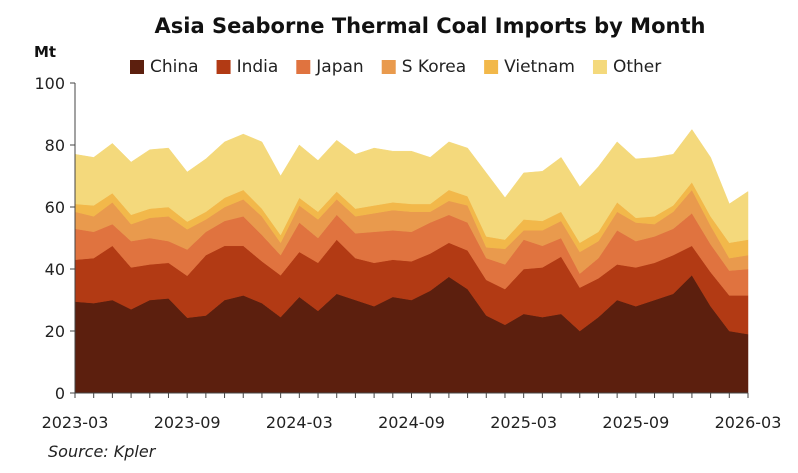 Image resolution: width=798 pixels, height=473 pixels. What do you see at coordinates (748, 422) in the screenshot?
I see `x-tick-label: 2026-03` at bounding box center [748, 422].